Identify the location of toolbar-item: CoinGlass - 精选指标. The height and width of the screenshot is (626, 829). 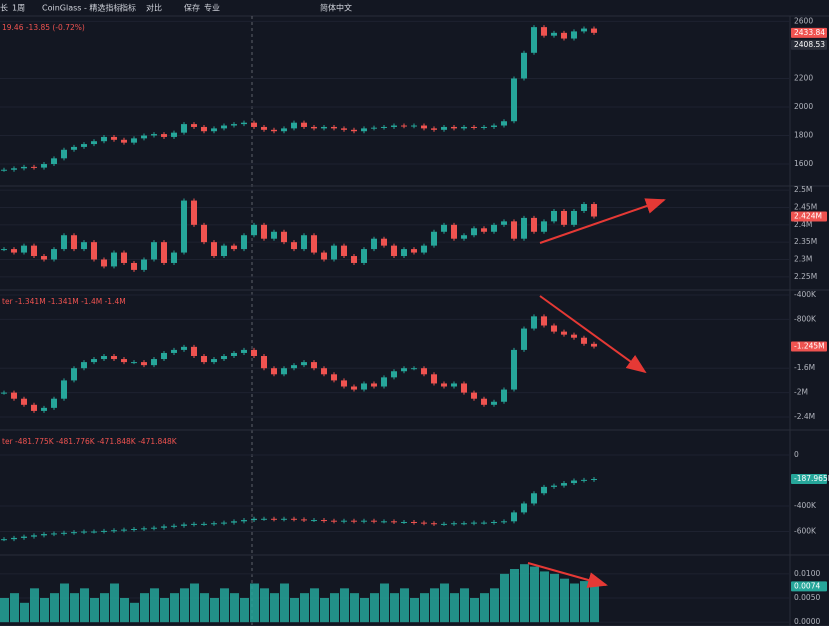
(81, 8).